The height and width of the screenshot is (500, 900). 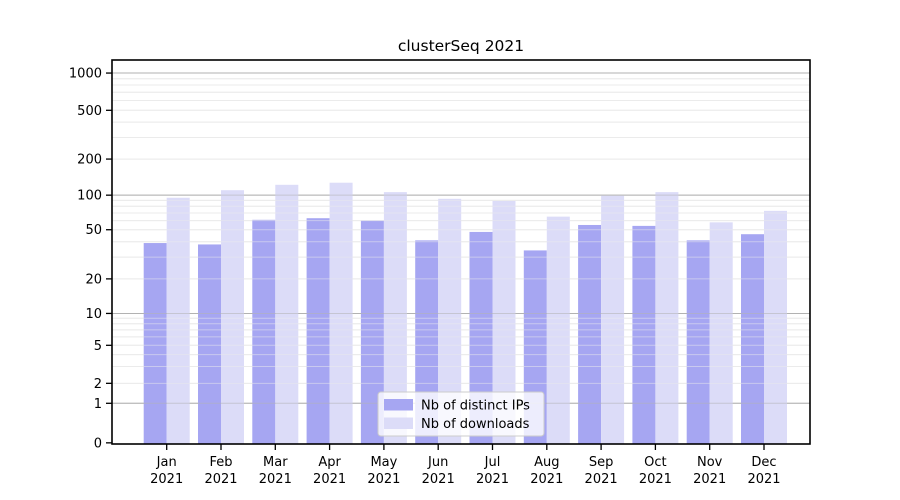 What do you see at coordinates (98, 384) in the screenshot?
I see `y-tick-label: 2` at bounding box center [98, 384].